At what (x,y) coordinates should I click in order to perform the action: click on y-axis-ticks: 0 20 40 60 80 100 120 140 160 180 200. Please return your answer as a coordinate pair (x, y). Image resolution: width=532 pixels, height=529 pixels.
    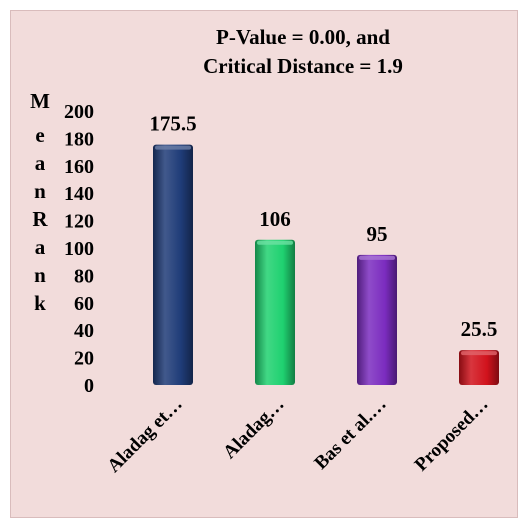
    Looking at the image, I should click on (79, 249).